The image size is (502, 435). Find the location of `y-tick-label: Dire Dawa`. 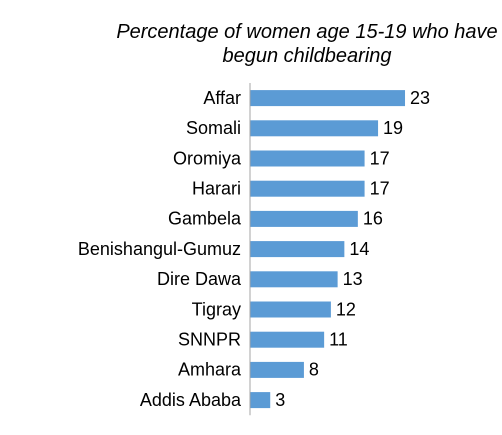

y-tick-label: Dire Dawa is located at coordinates (199, 279).